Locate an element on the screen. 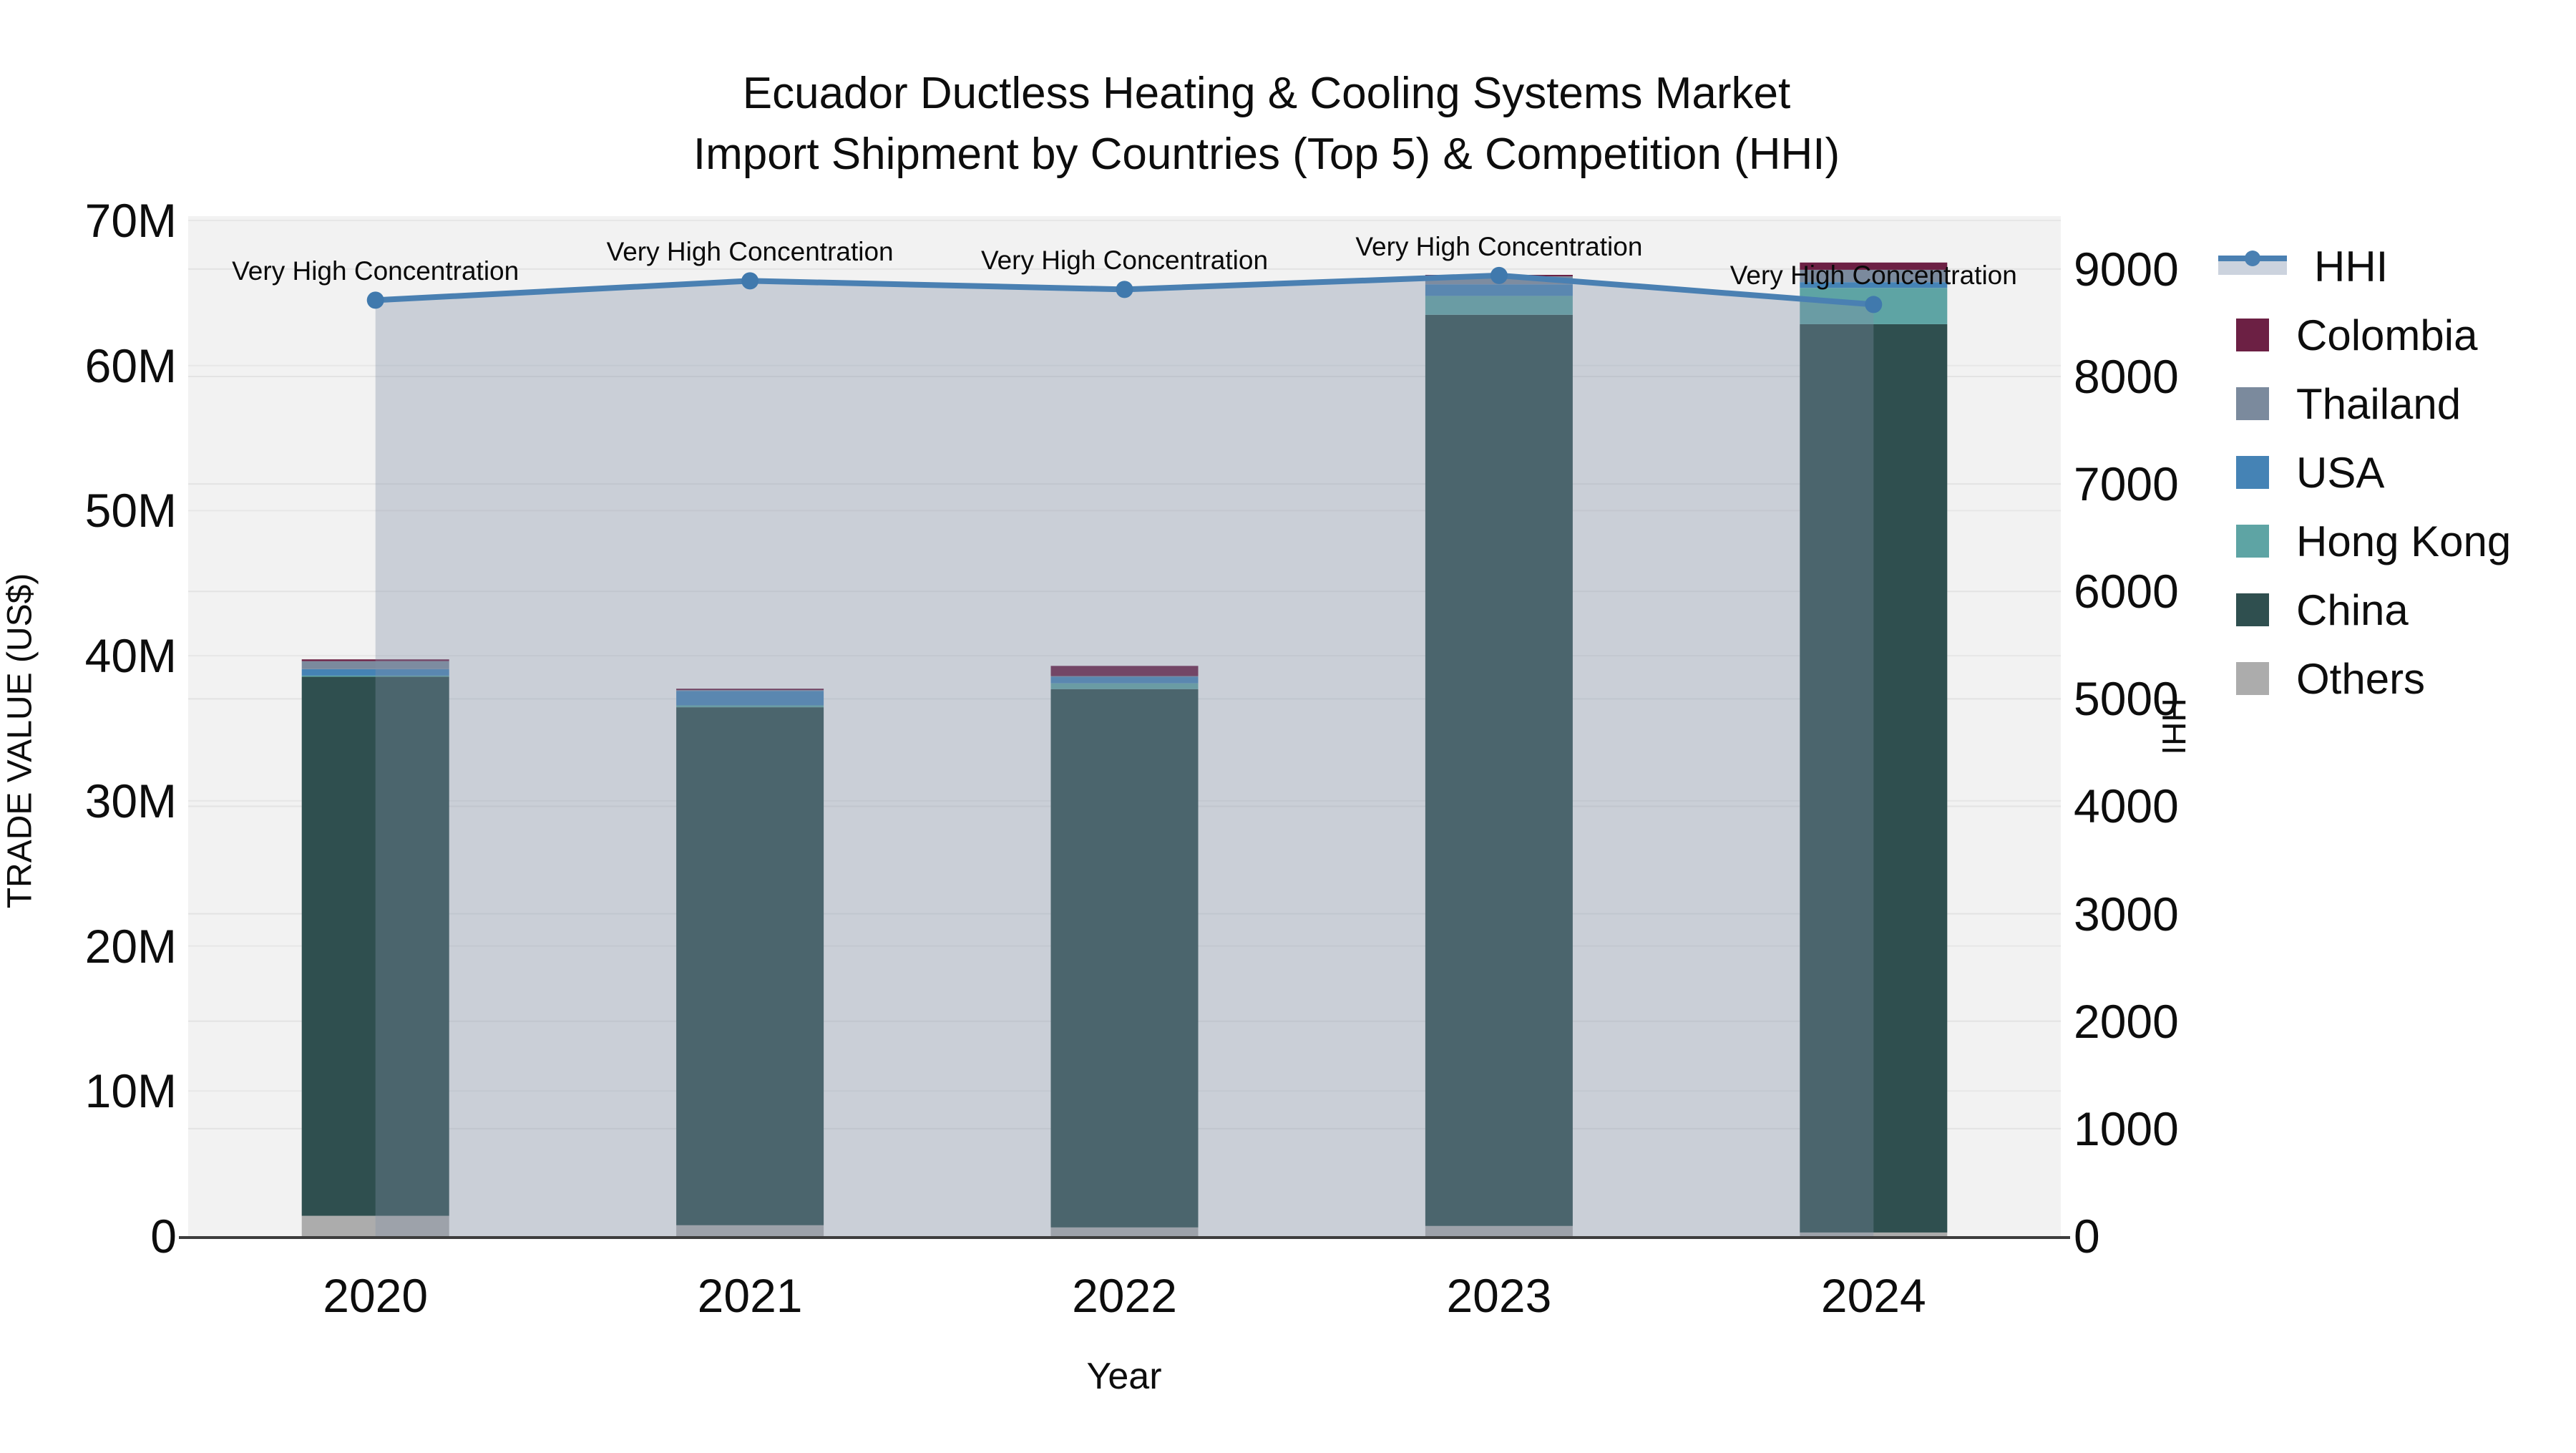  y-right-tick-2000: 2000 is located at coordinates (2126, 1021).